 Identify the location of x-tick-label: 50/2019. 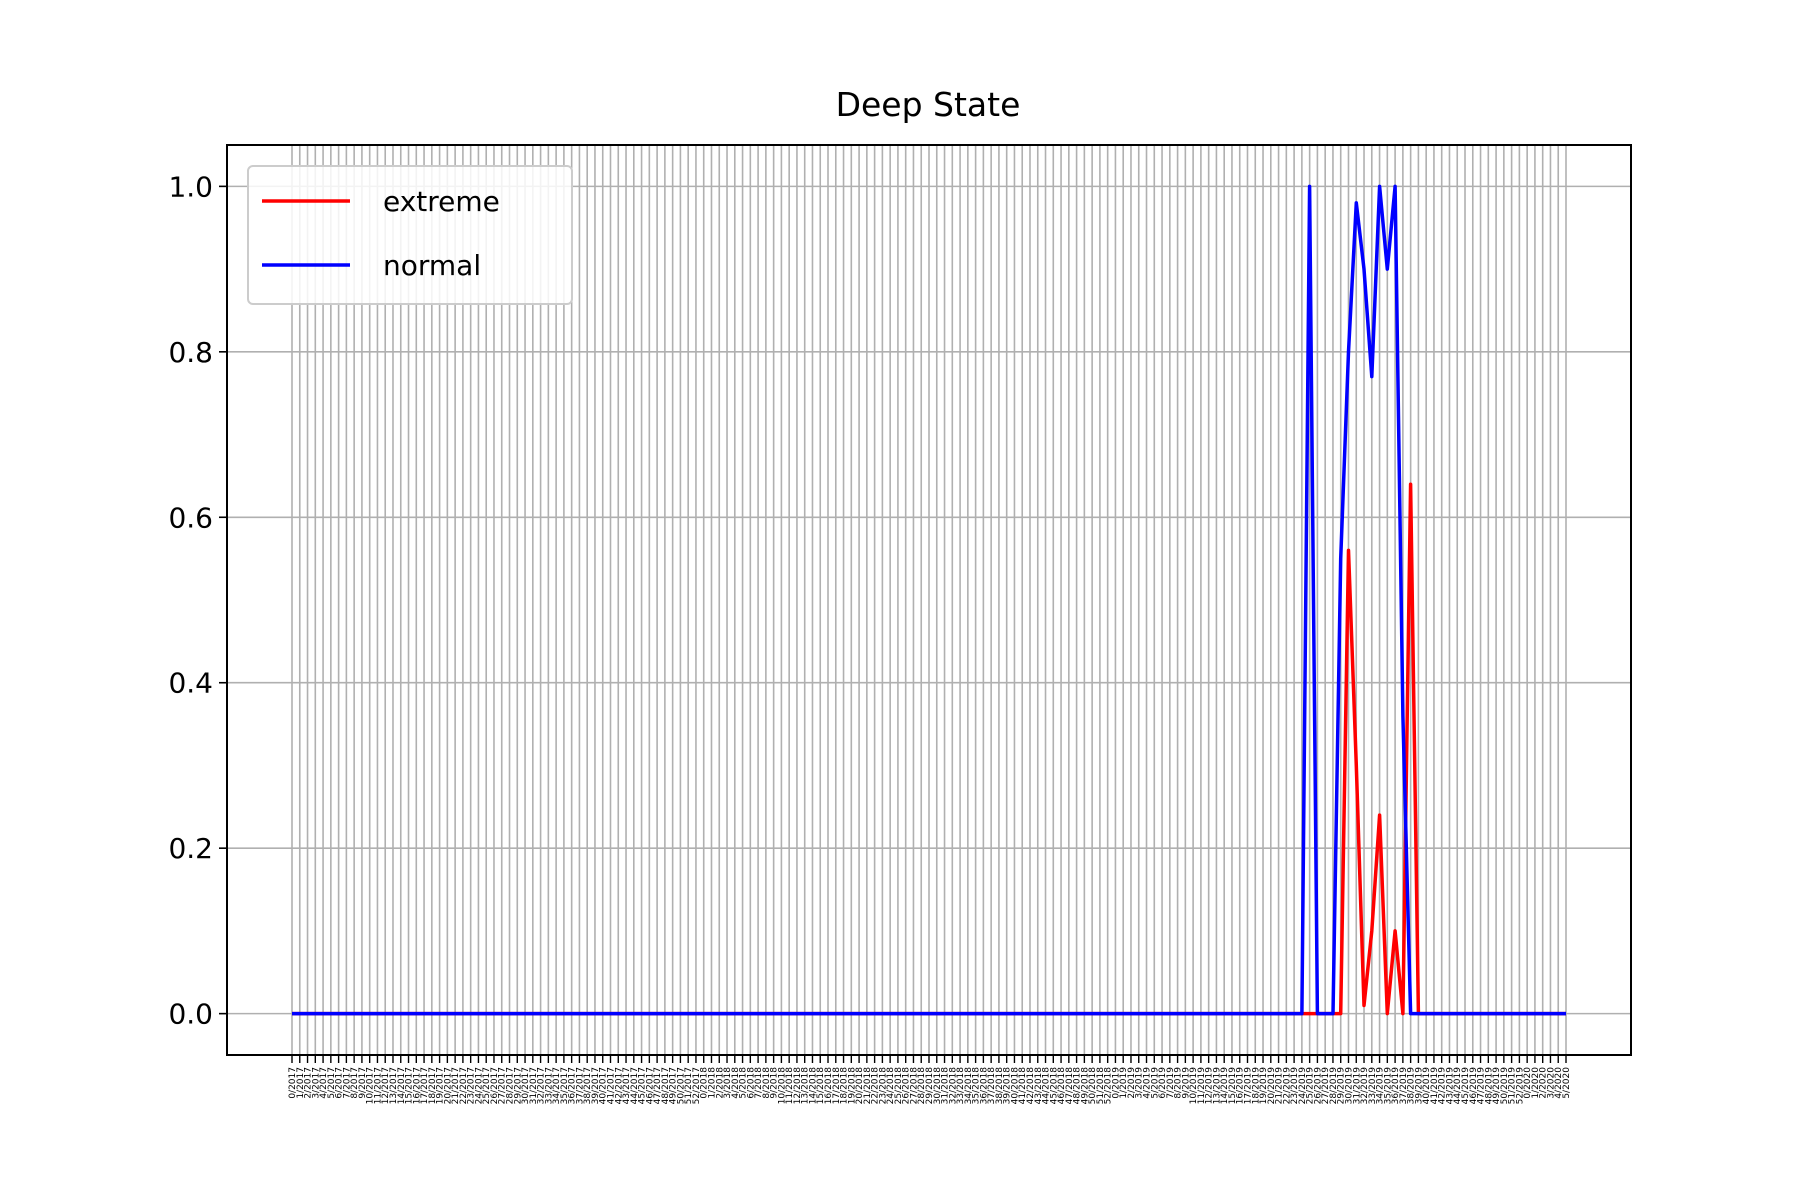
(1505, 1086).